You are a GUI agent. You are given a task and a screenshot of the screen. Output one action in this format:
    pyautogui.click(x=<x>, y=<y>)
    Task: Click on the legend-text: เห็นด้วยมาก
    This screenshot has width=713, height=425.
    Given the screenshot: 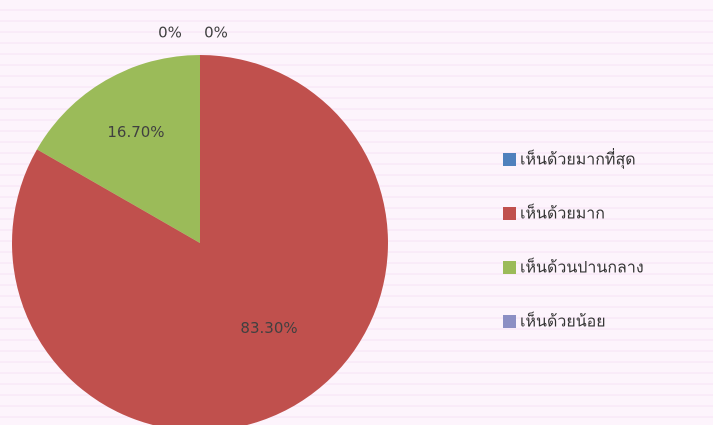 What is the action you would take?
    pyautogui.click(x=562, y=213)
    